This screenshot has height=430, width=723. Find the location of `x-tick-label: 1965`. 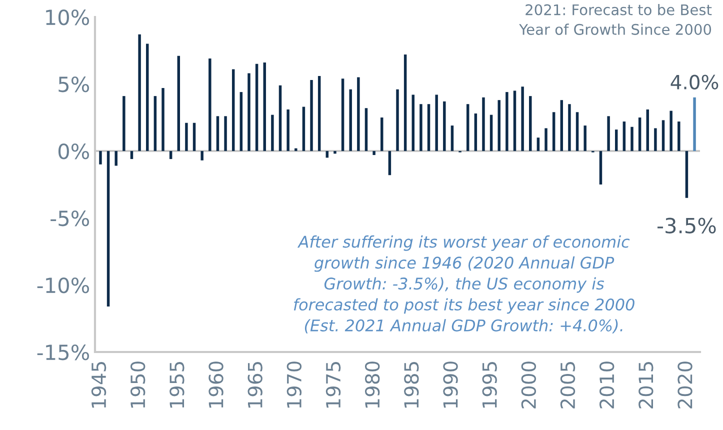

x-tick-label: 1965 is located at coordinates (255, 385).